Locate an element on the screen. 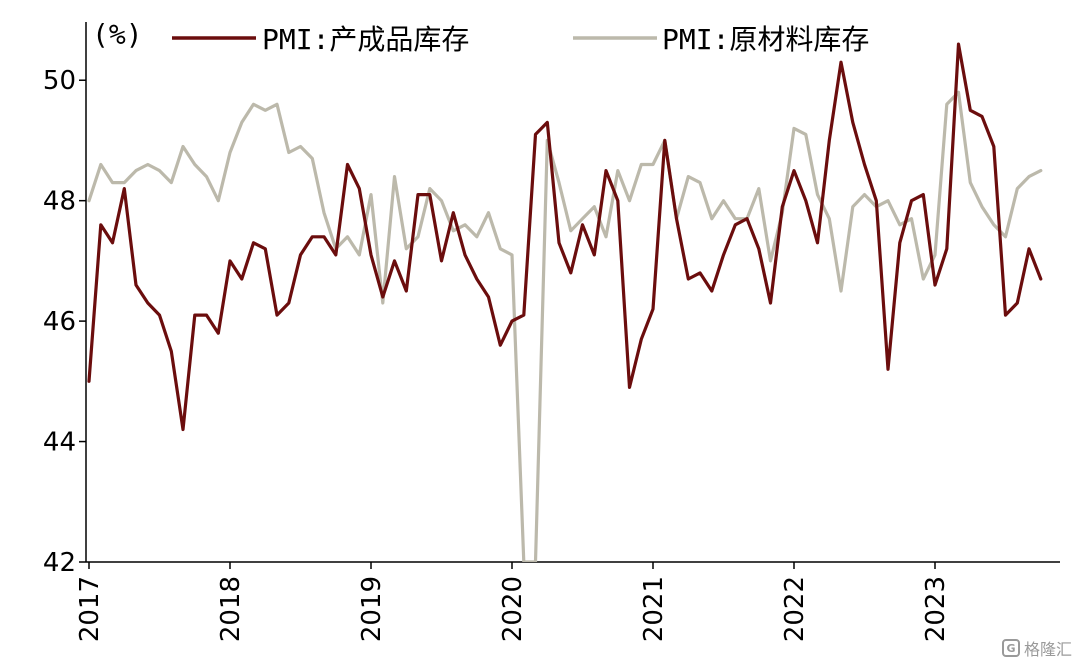  x-tick-label: 2022 is located at coordinates (795, 609).